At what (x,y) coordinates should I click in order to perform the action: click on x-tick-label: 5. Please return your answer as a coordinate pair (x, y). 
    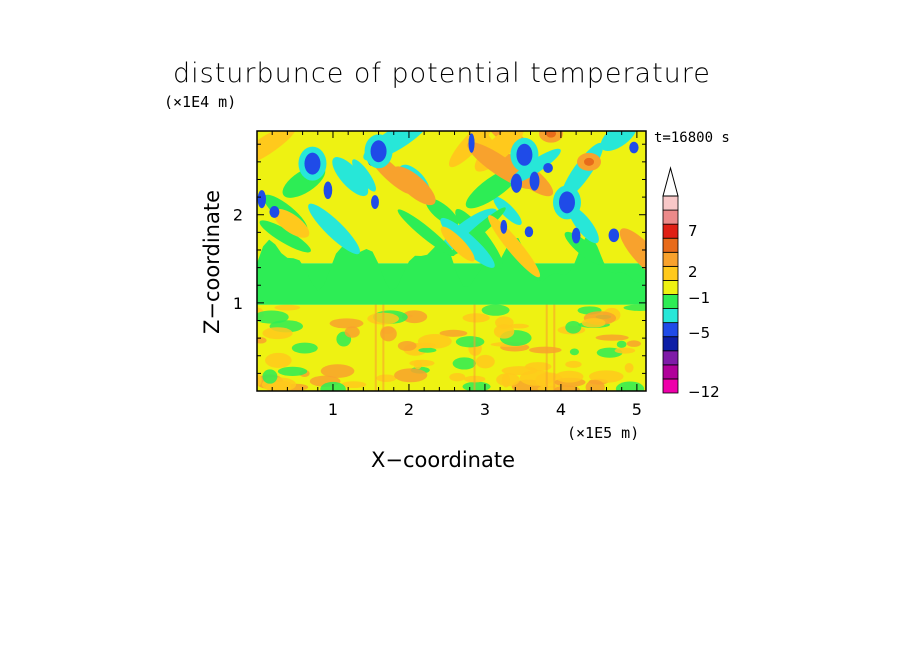
    Looking at the image, I should click on (637, 409).